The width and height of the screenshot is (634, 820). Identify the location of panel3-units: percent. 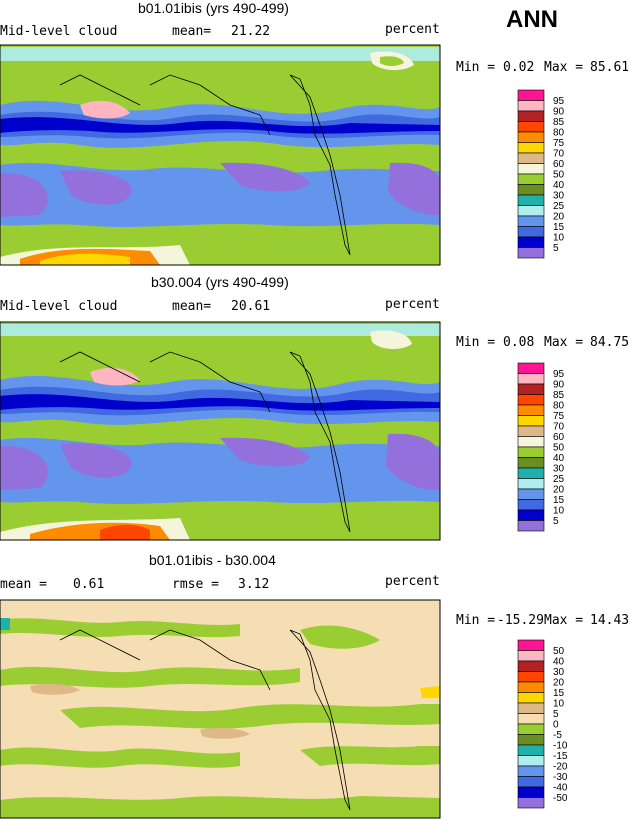
(412, 581).